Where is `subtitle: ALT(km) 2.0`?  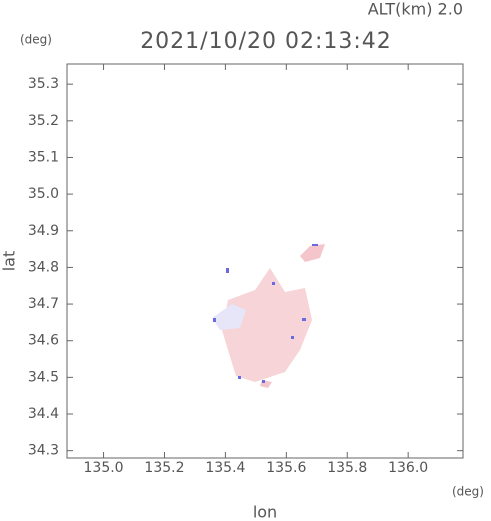
subtitle: ALT(km) 2.0 is located at coordinates (415, 9).